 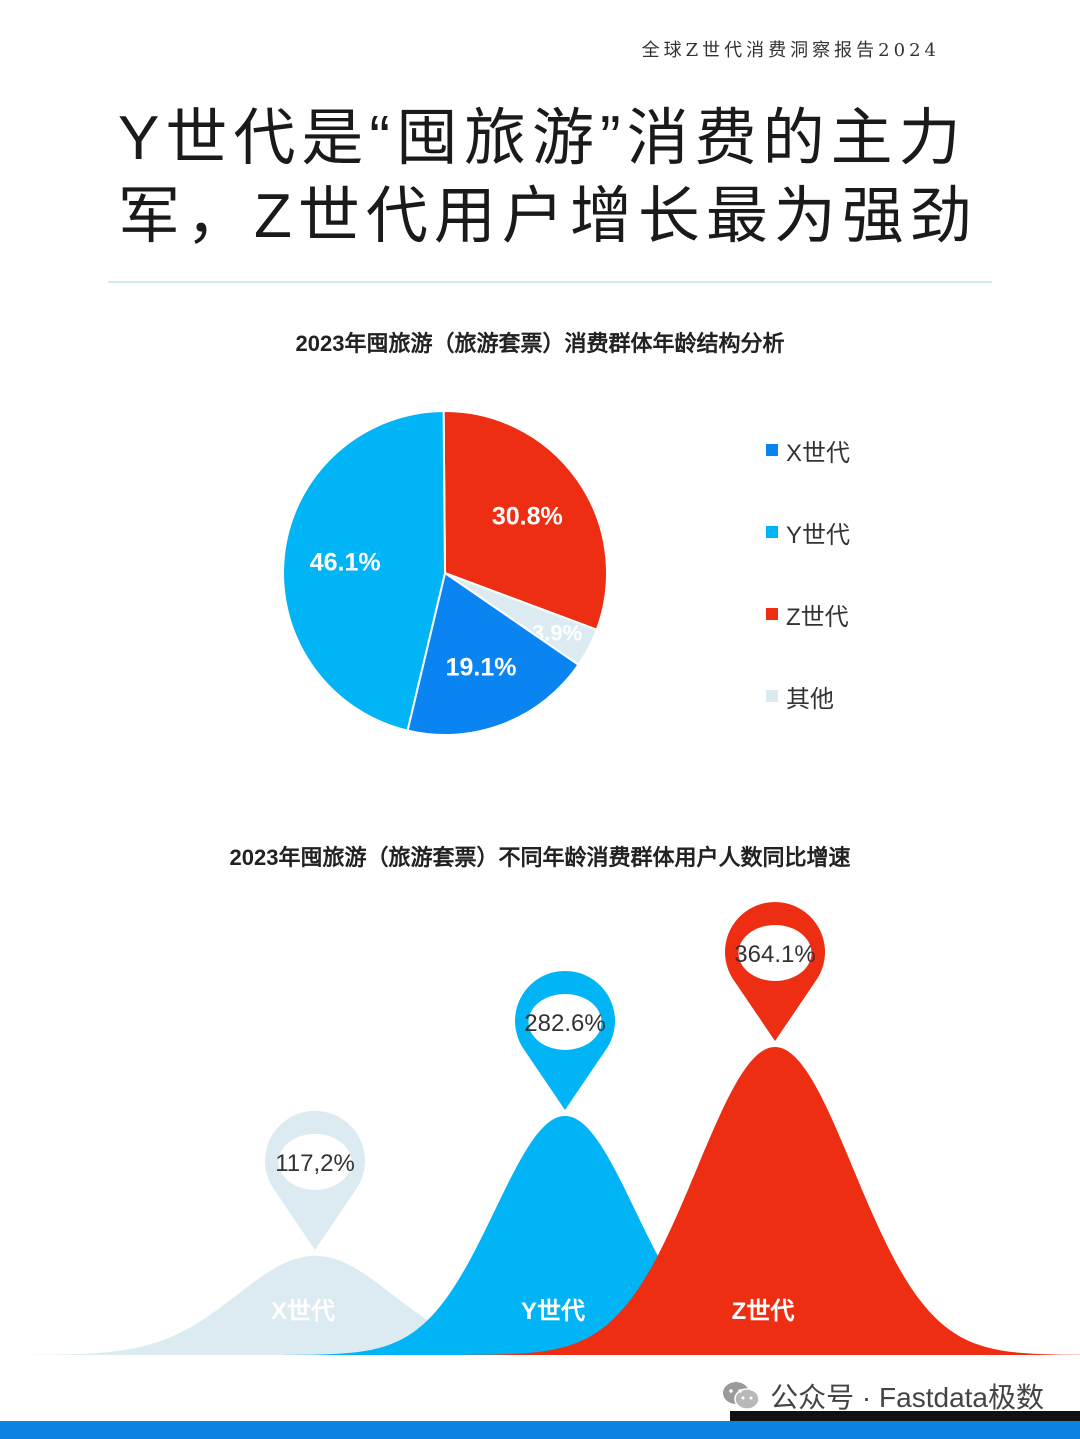 What do you see at coordinates (772, 696) in the screenshot?
I see `legend-swatch-other` at bounding box center [772, 696].